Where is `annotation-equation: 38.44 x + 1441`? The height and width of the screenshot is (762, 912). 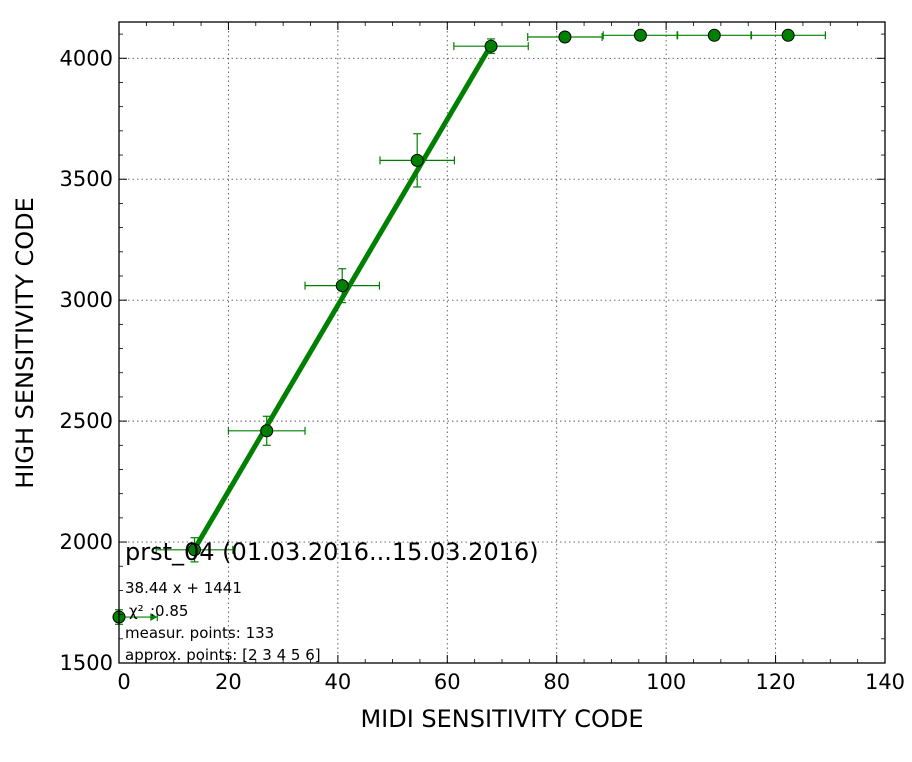 annotation-equation: 38.44 x + 1441 is located at coordinates (183, 588).